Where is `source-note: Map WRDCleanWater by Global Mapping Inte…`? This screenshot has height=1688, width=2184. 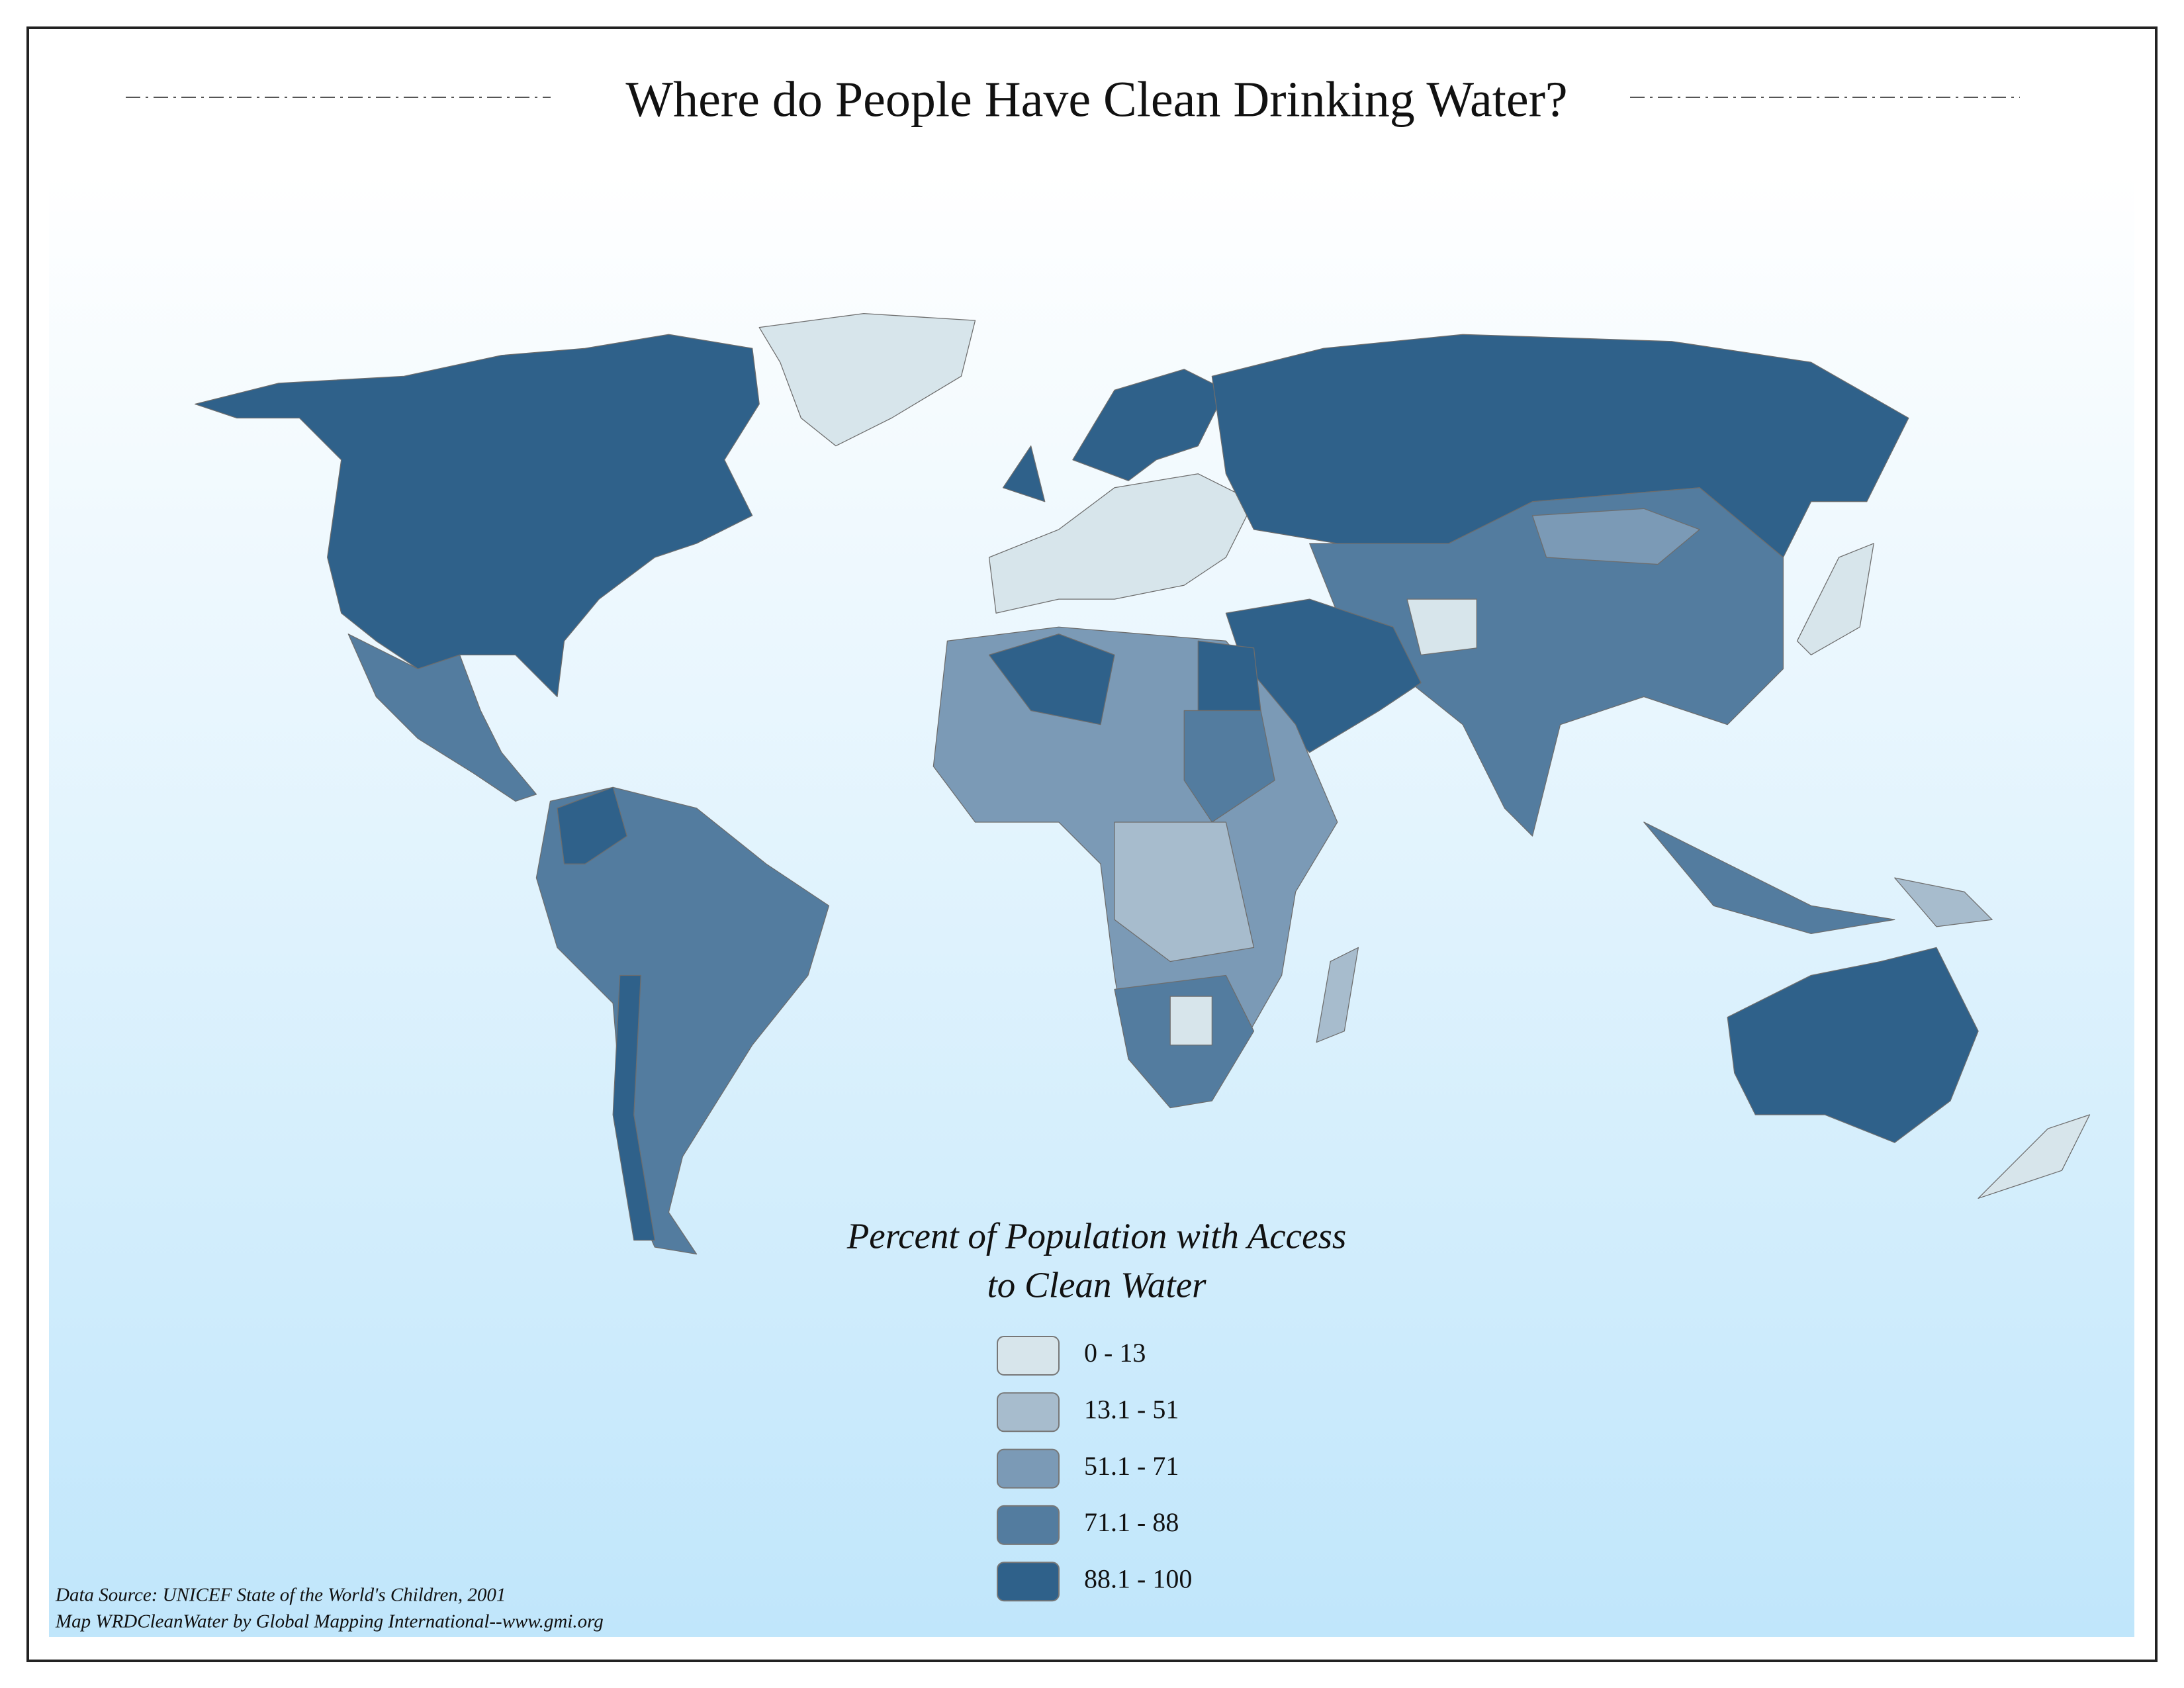
source-note: Map WRDCleanWater by Global Mapping Inte… is located at coordinates (329, 1621).